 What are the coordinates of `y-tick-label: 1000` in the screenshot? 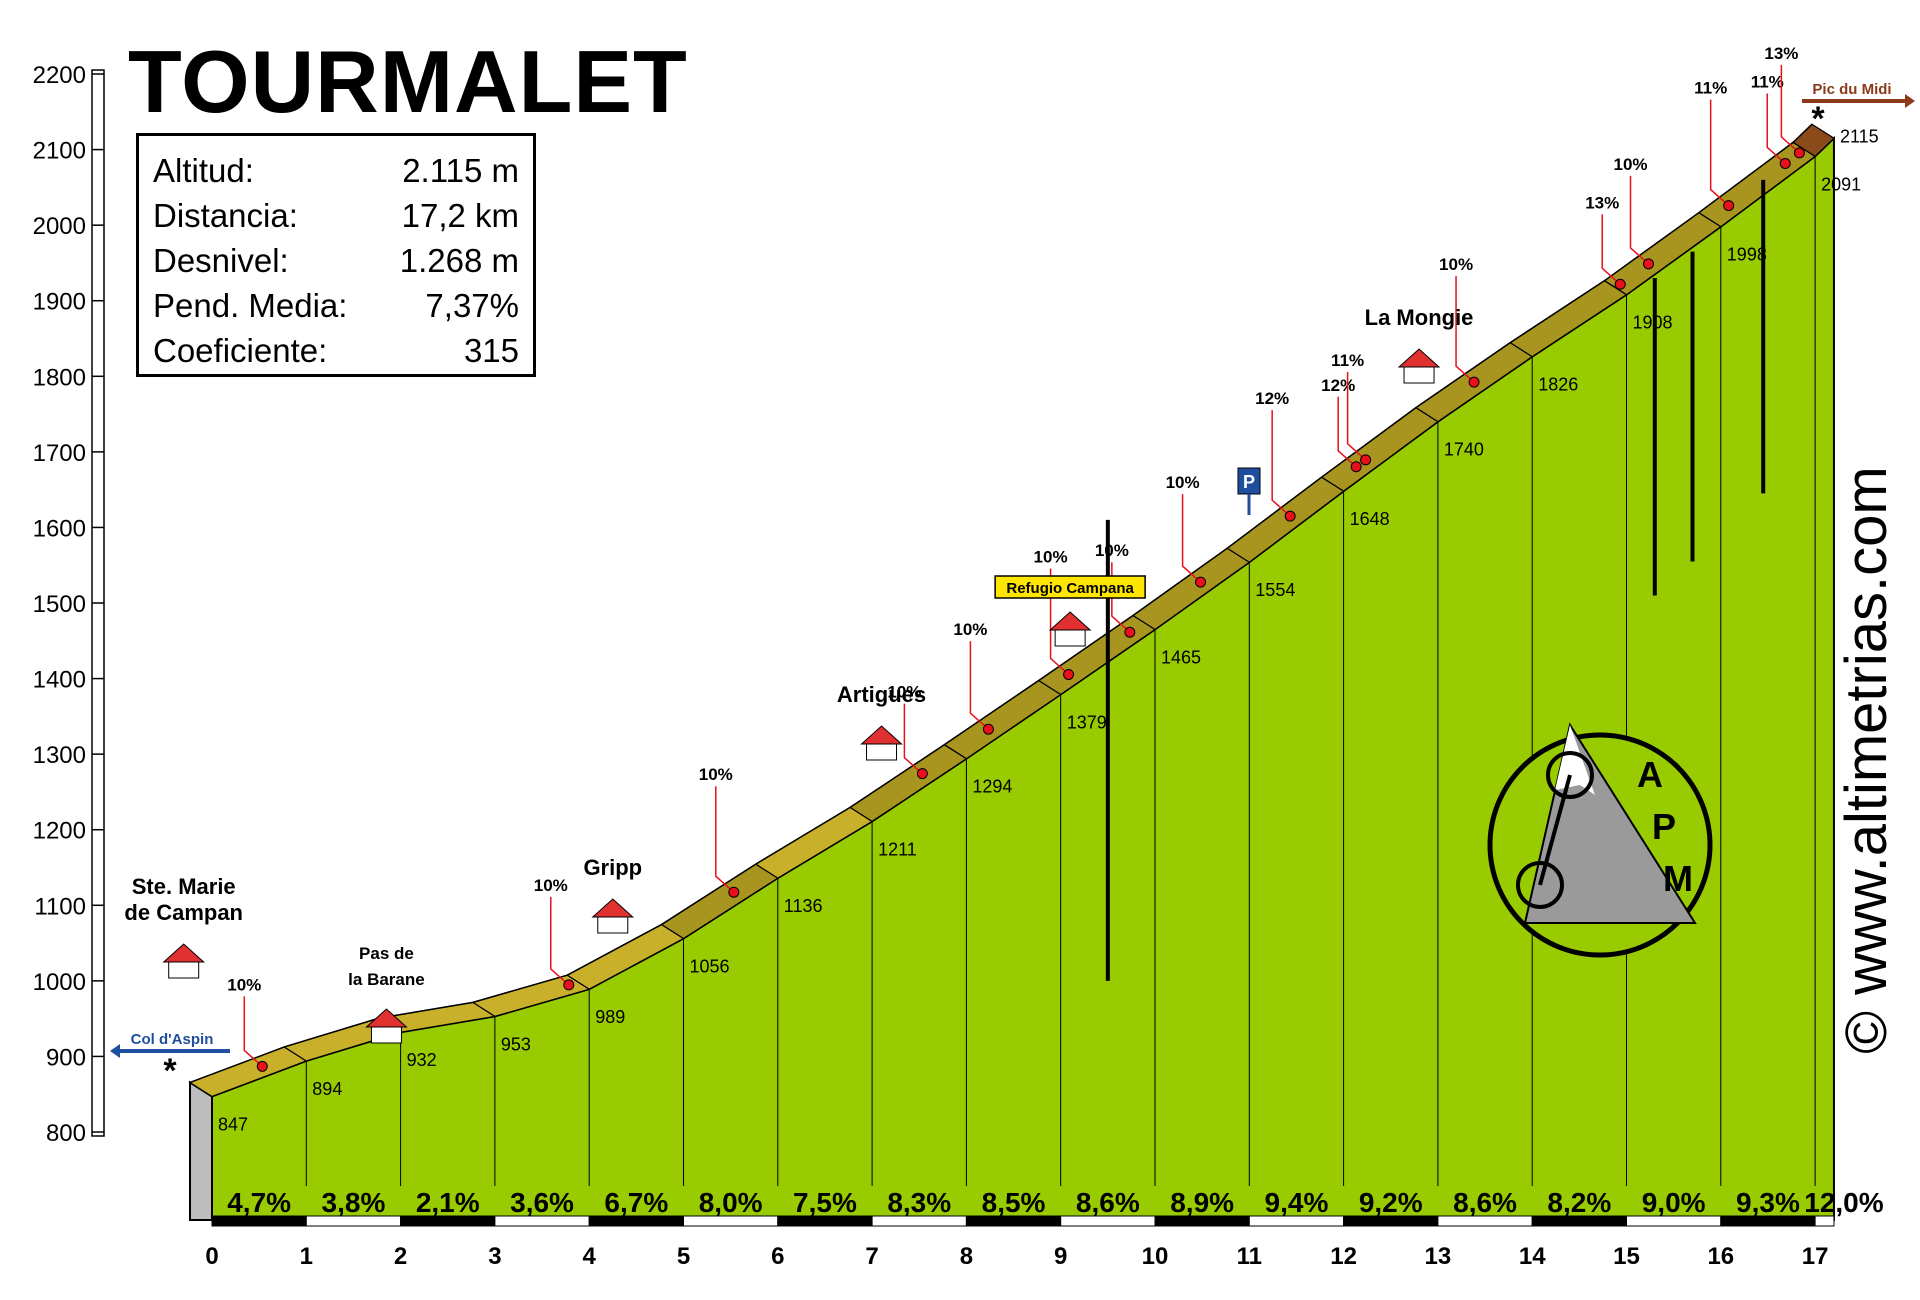 It's located at (59, 982).